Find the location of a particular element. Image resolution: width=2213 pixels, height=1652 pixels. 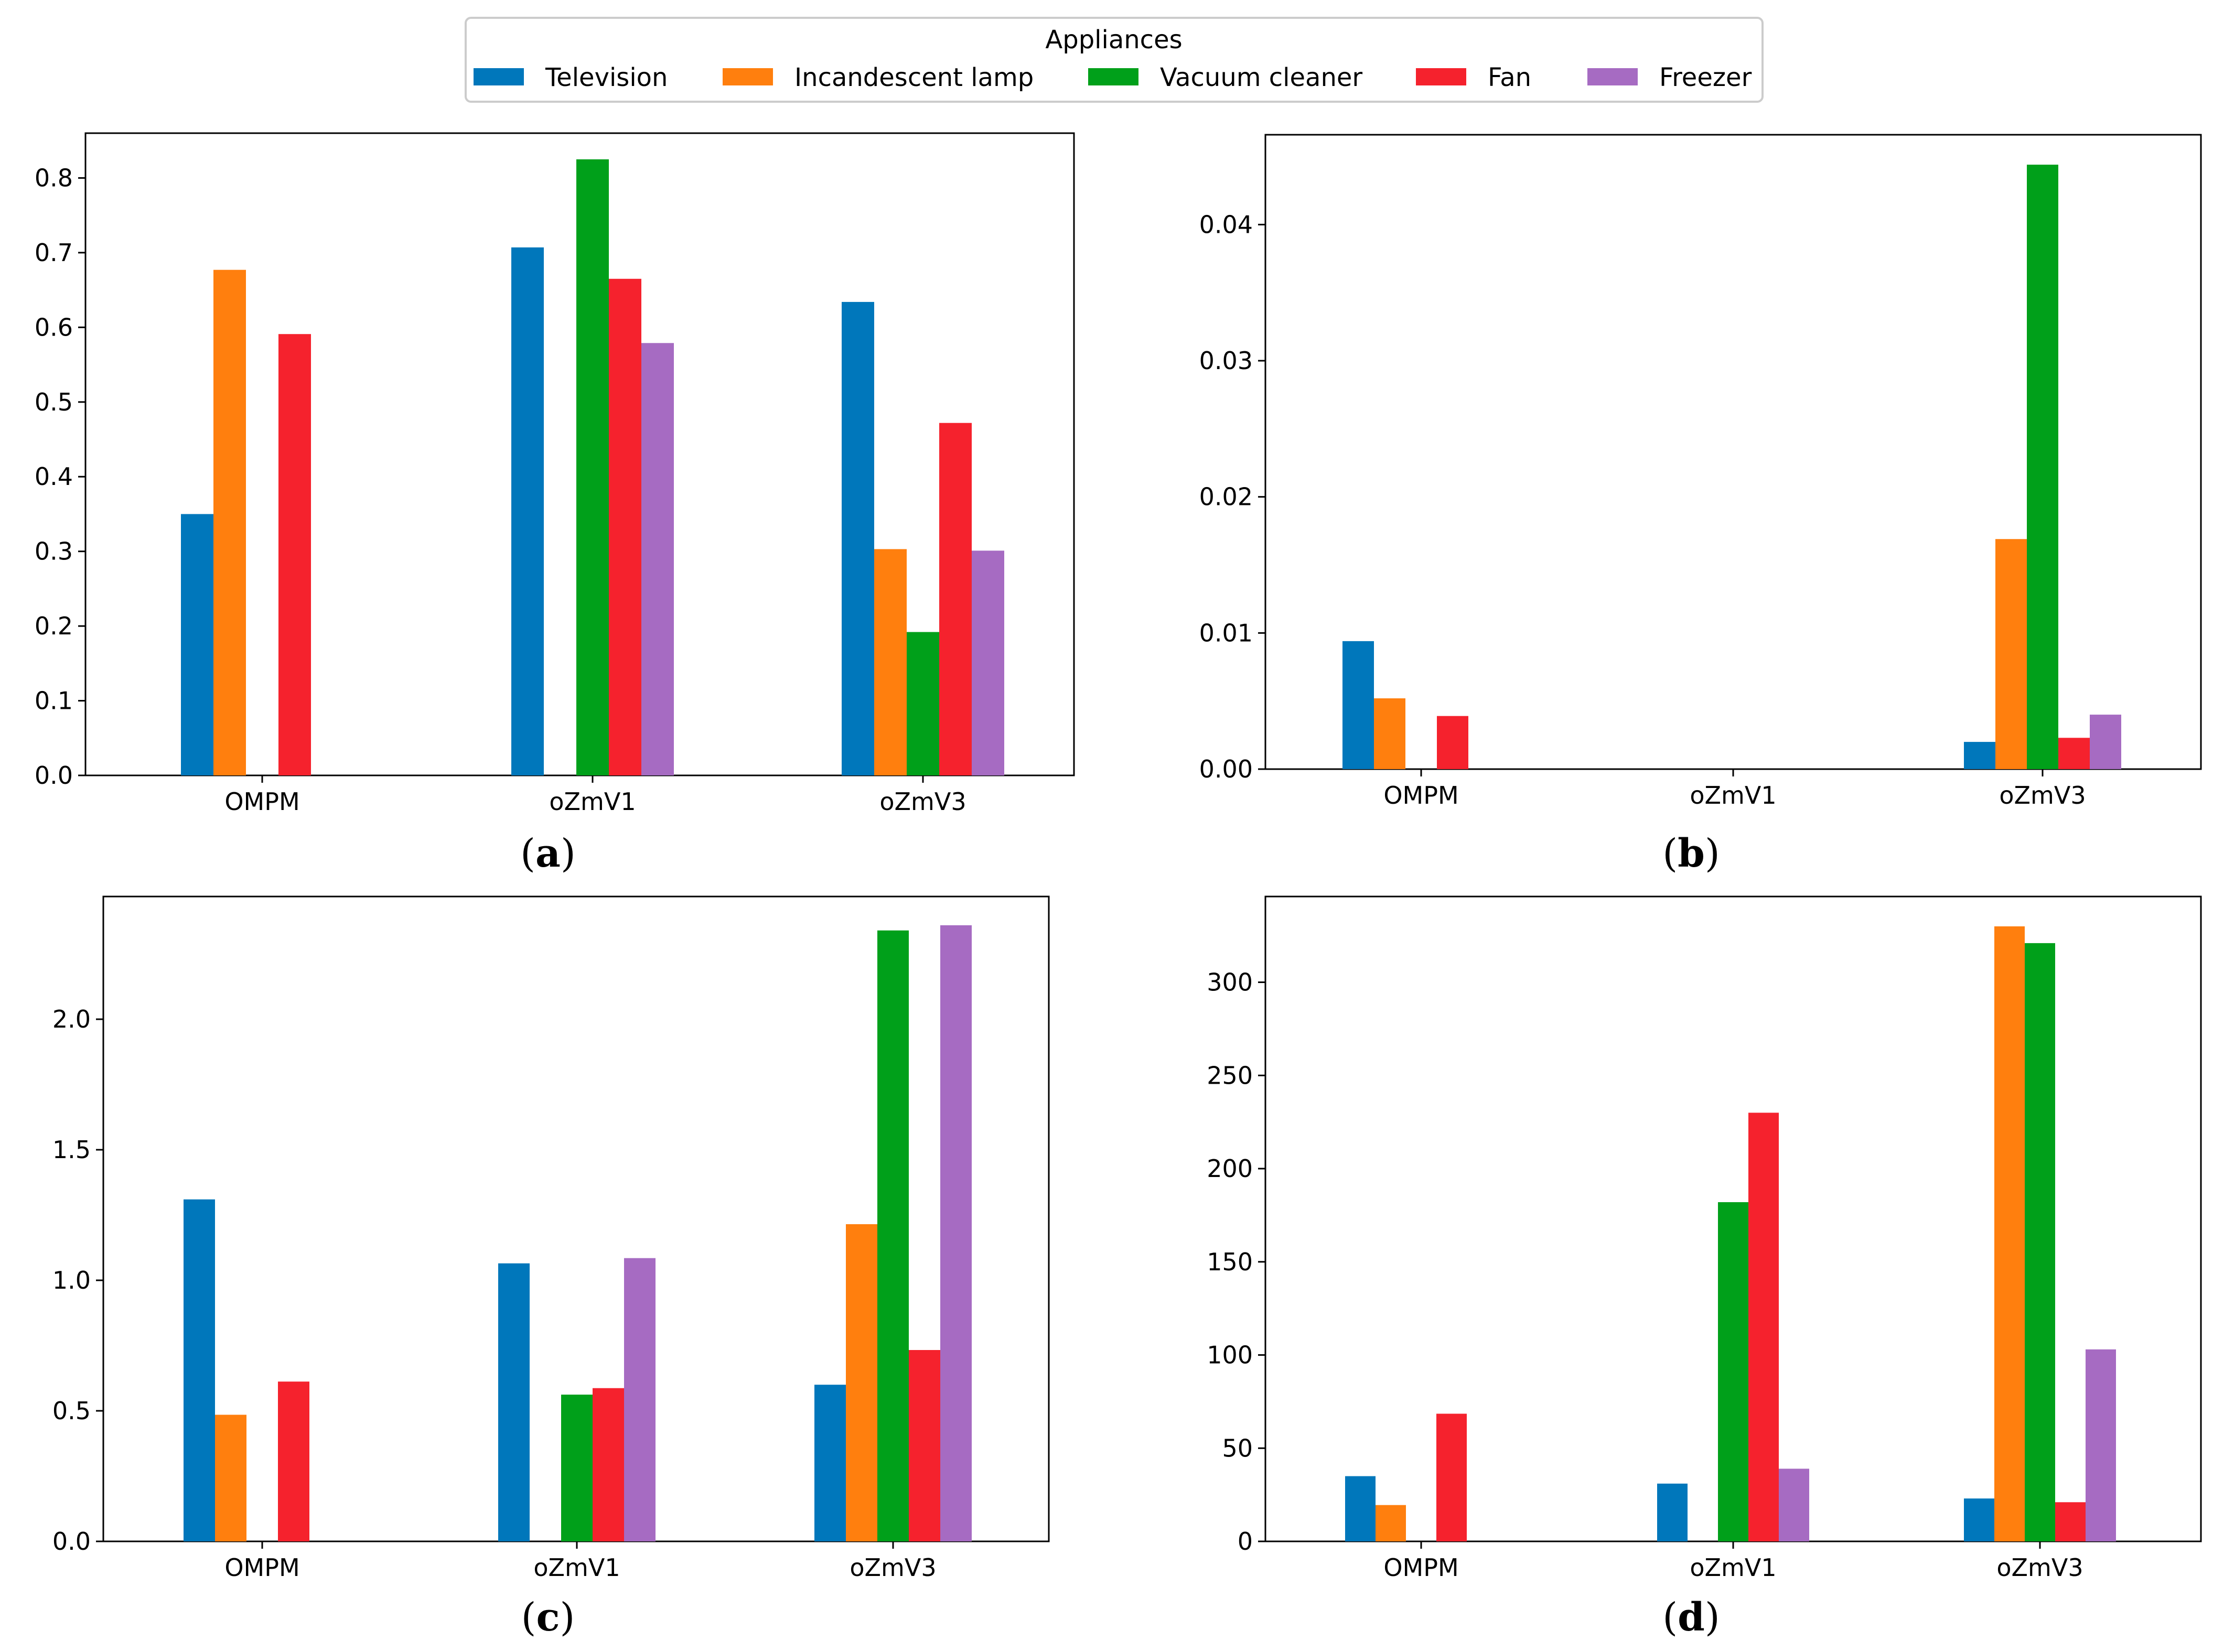

y-tick-label: 0.8 is located at coordinates (54, 178).